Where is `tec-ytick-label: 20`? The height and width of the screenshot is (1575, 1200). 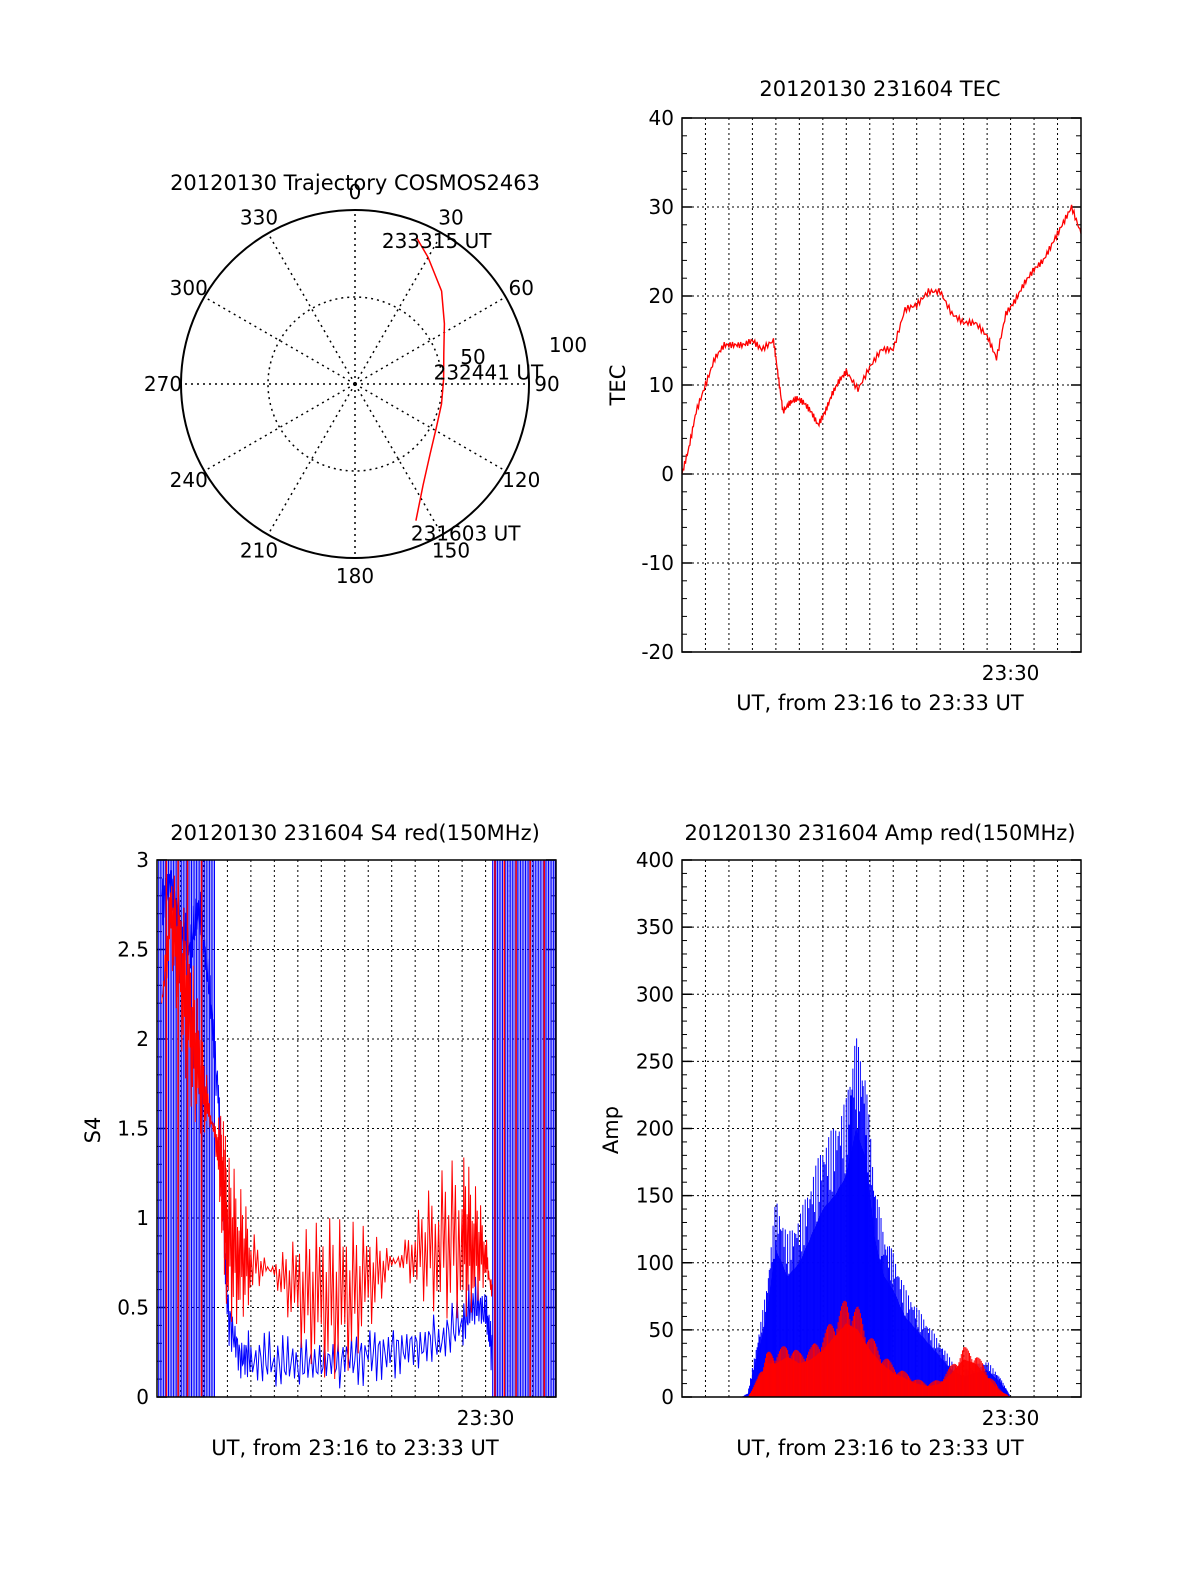 tec-ytick-label: 20 is located at coordinates (661, 296).